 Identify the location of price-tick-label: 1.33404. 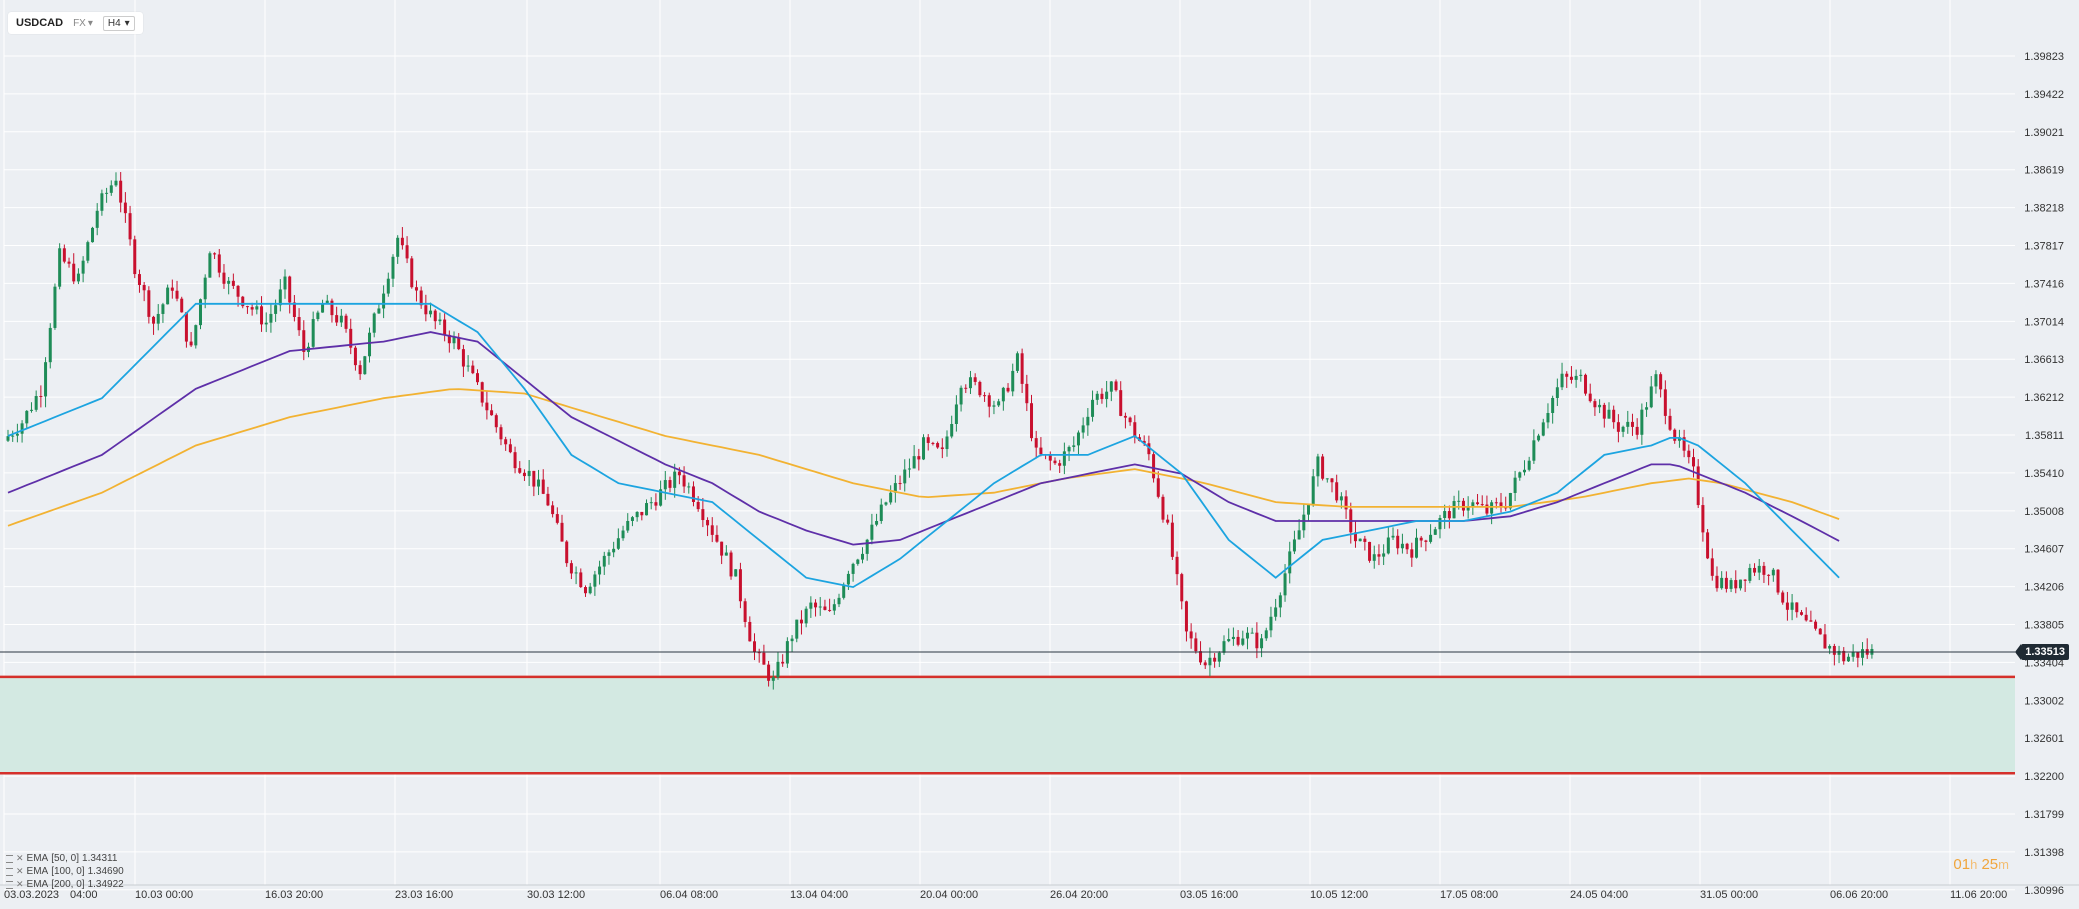
(2044, 663).